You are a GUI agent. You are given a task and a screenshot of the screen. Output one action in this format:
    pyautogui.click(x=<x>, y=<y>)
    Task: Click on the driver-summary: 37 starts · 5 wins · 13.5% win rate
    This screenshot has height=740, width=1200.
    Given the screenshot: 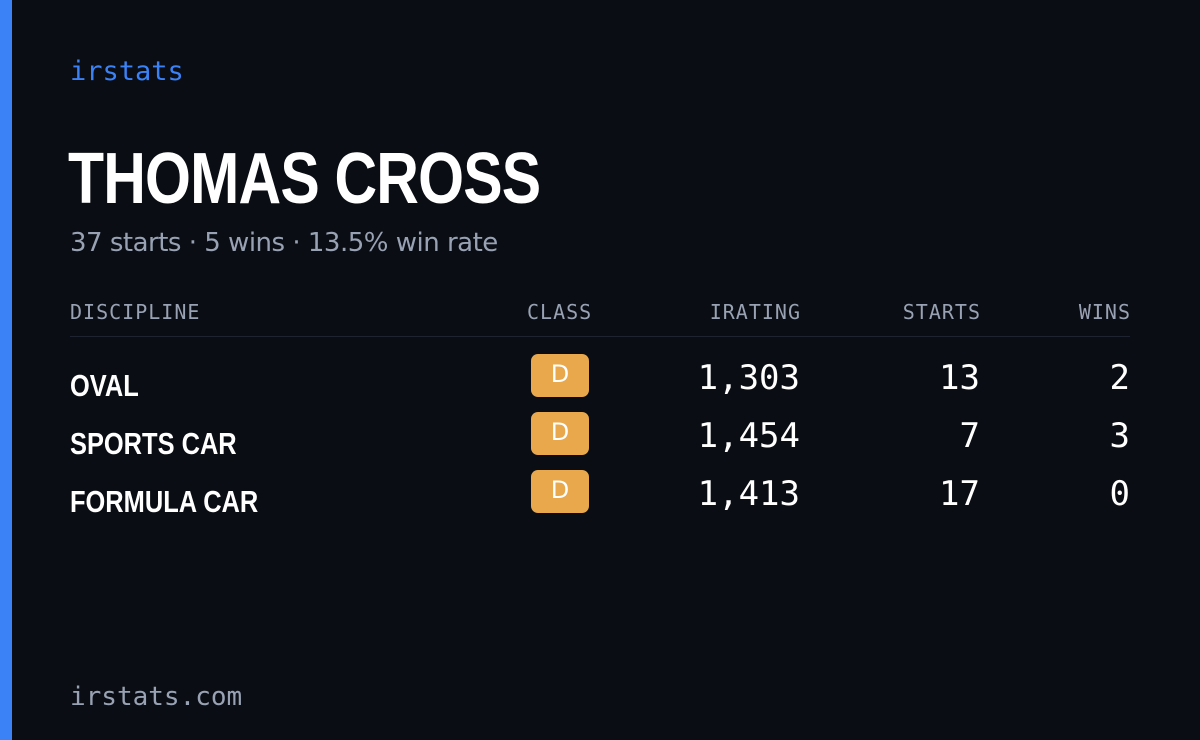 What is the action you would take?
    pyautogui.click(x=284, y=243)
    